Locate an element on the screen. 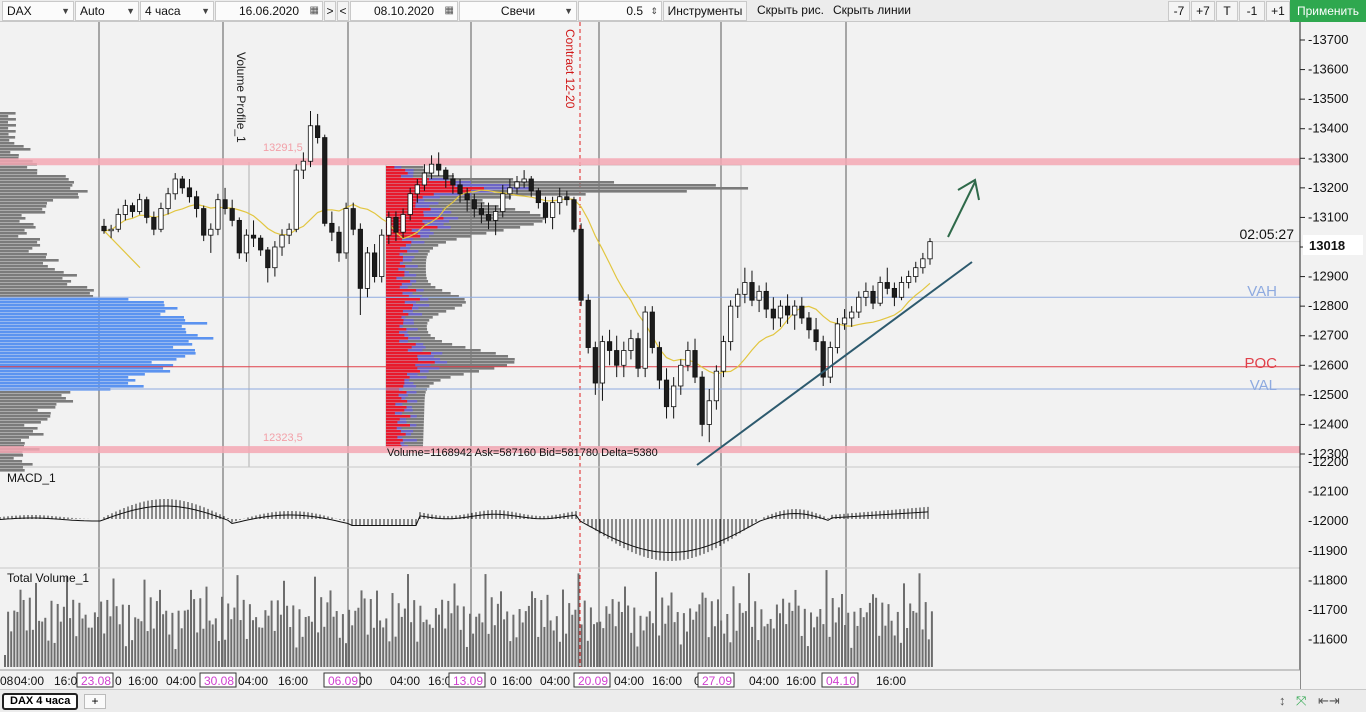  resize-vertical-icon: ↕ is located at coordinates (1282, 700).